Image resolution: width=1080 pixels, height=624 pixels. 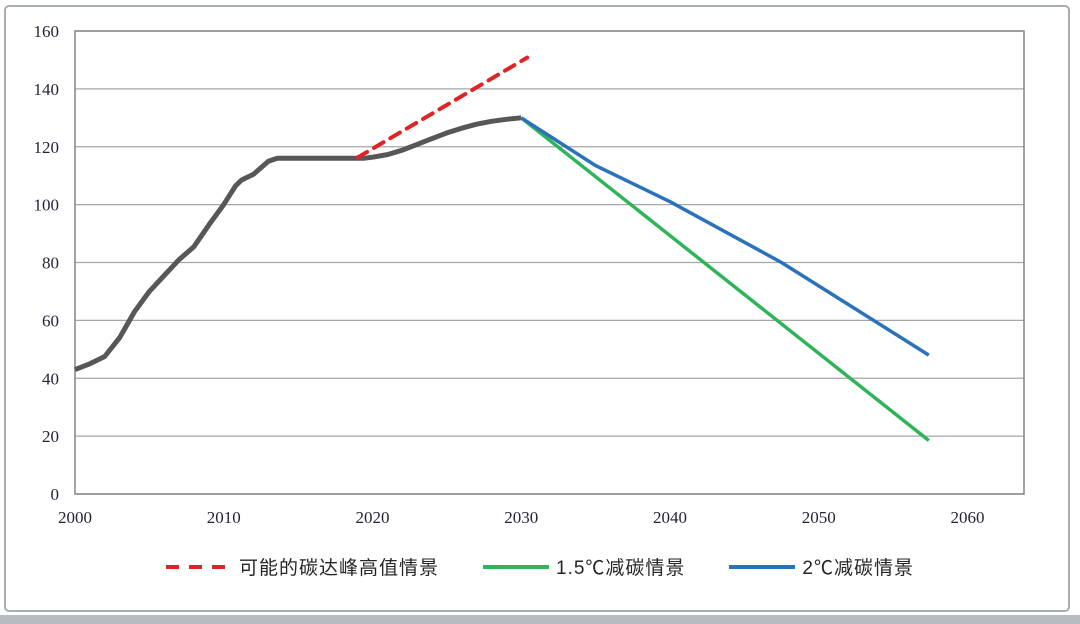 I want to click on y-tick-label-140: 140, so click(x=47, y=89).